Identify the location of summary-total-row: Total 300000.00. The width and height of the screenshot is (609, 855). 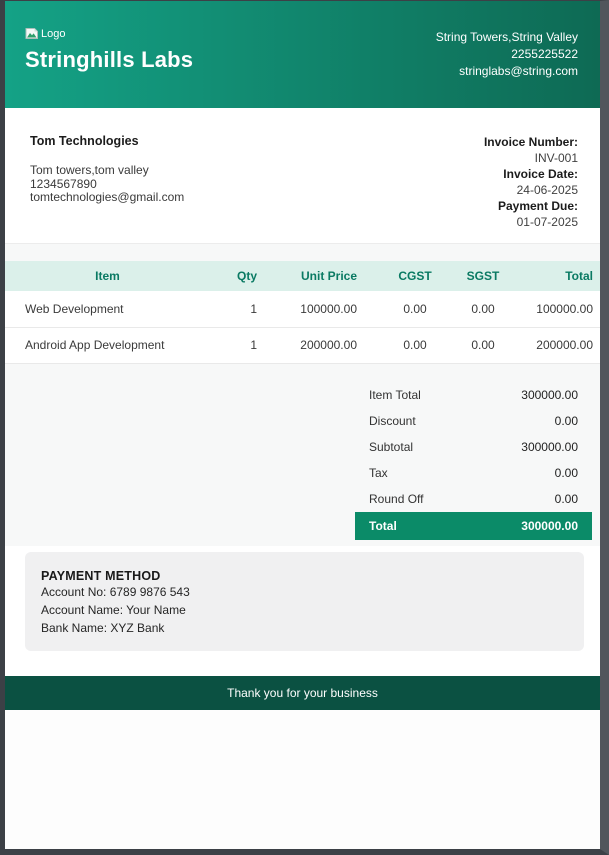
(473, 525).